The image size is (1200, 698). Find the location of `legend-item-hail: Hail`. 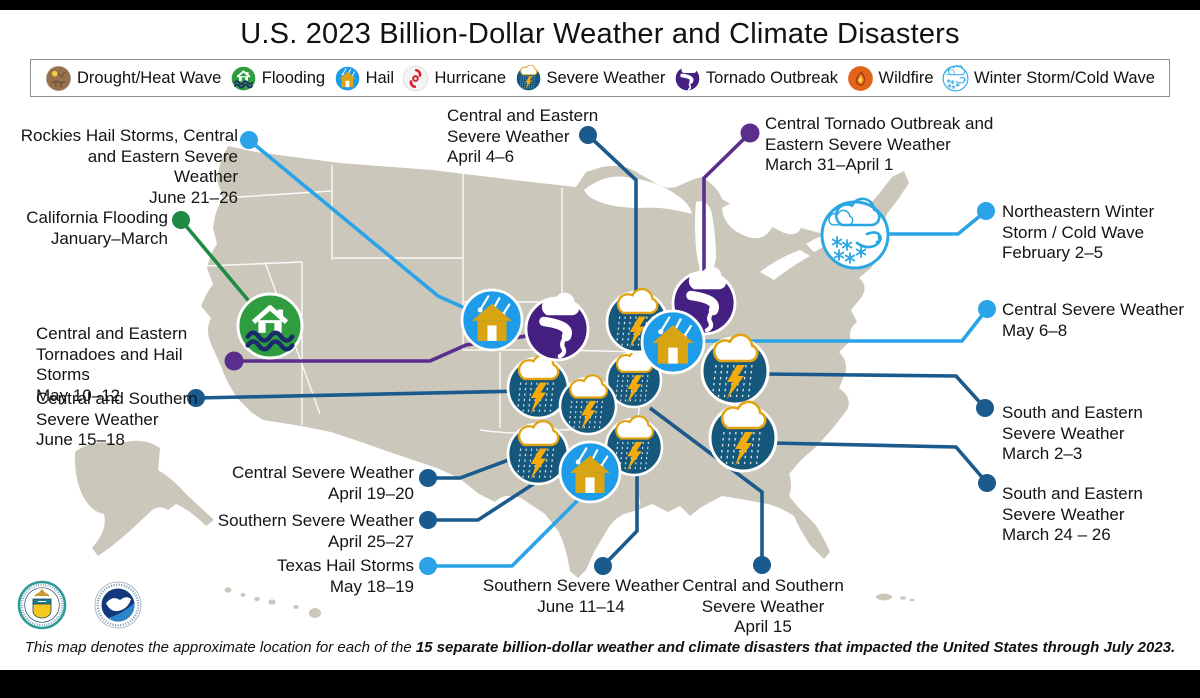

legend-item-hail: Hail is located at coordinates (364, 78).